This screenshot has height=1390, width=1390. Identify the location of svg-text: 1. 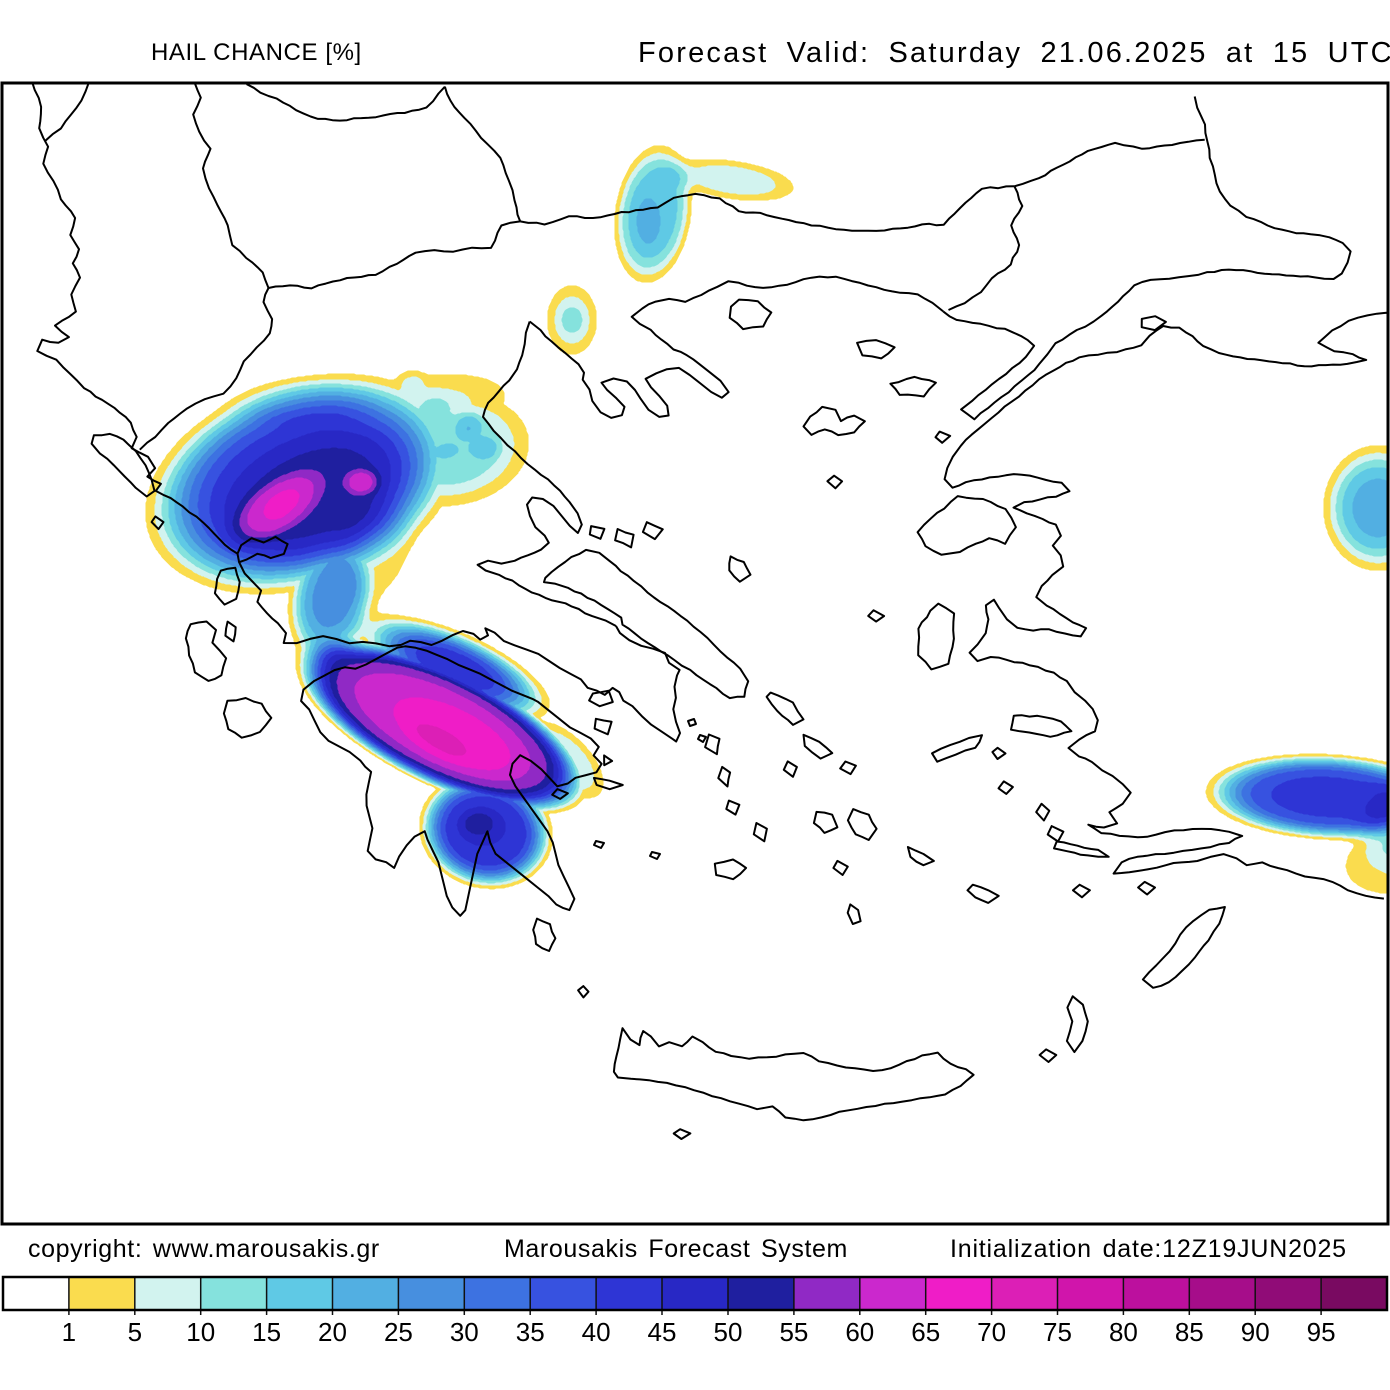
(69, 1332).